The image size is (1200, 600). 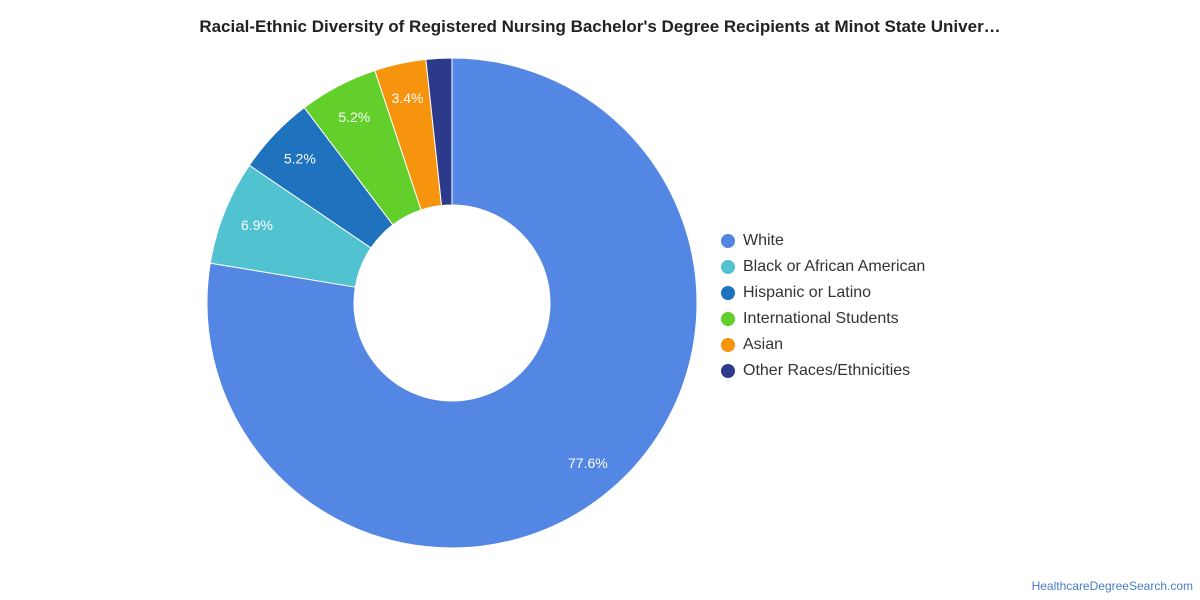 What do you see at coordinates (439, 132) in the screenshot?
I see `slice-other-races-ethnicities` at bounding box center [439, 132].